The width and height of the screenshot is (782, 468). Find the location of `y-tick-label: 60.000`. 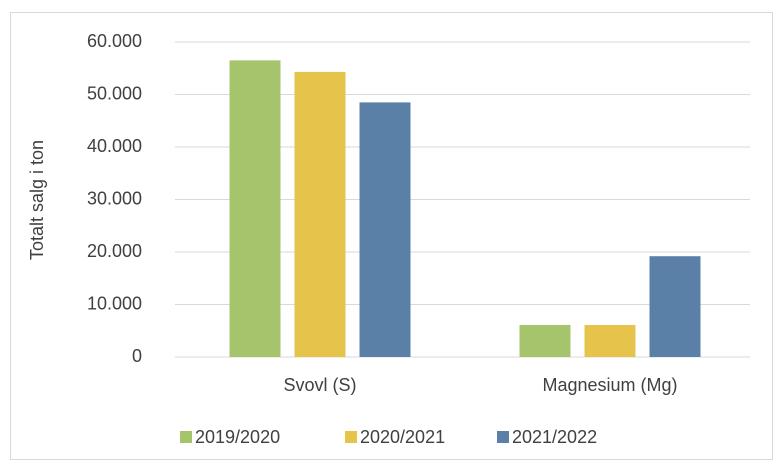

y-tick-label: 60.000 is located at coordinates (114, 41).